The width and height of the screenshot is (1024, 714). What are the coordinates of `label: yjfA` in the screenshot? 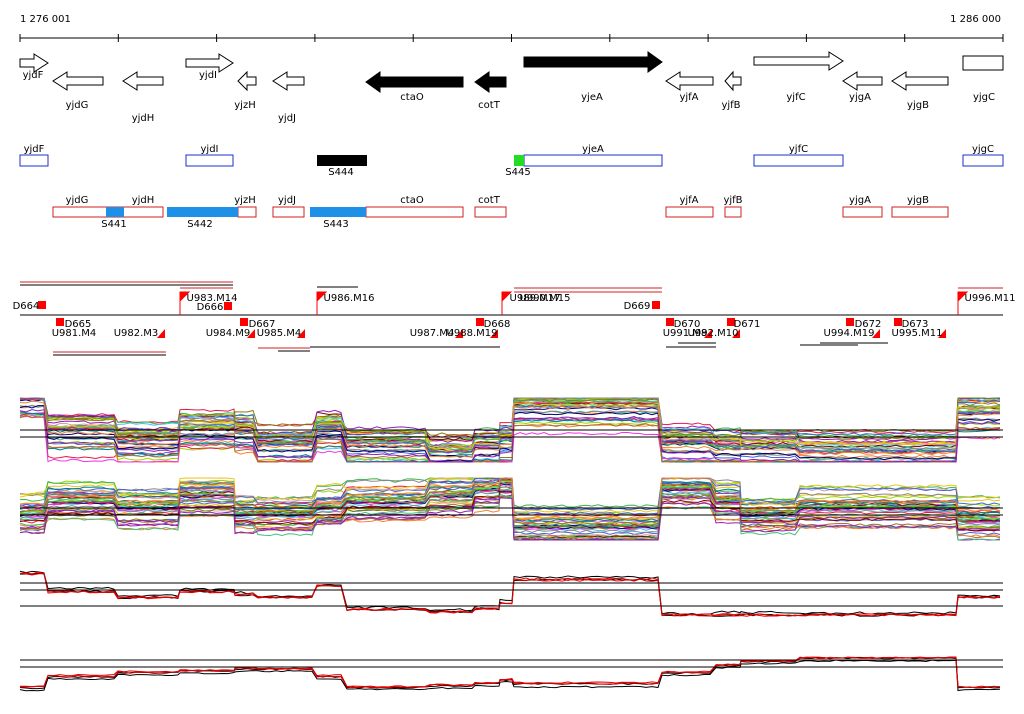 It's located at (688, 200).